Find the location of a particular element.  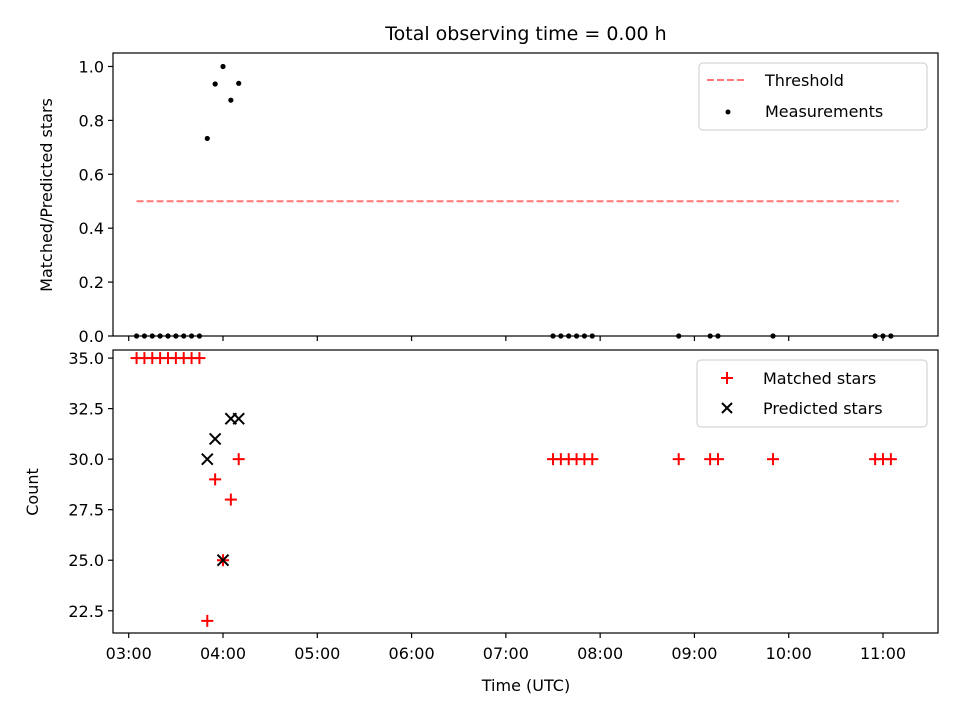

top-y-axis-label: Matched/Predicted stars is located at coordinates (46, 195).